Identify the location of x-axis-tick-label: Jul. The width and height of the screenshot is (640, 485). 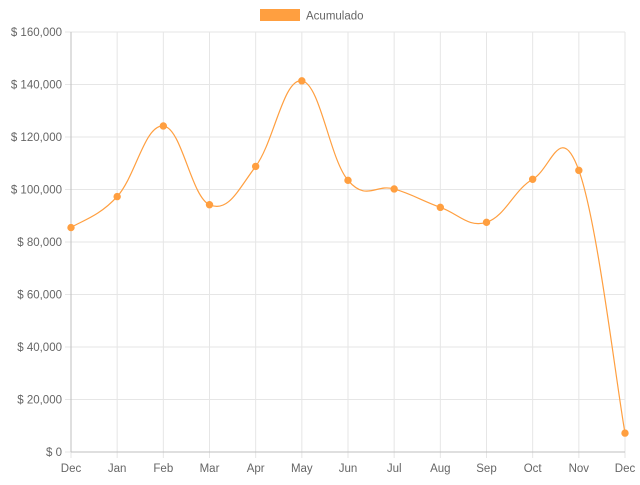
(394, 469).